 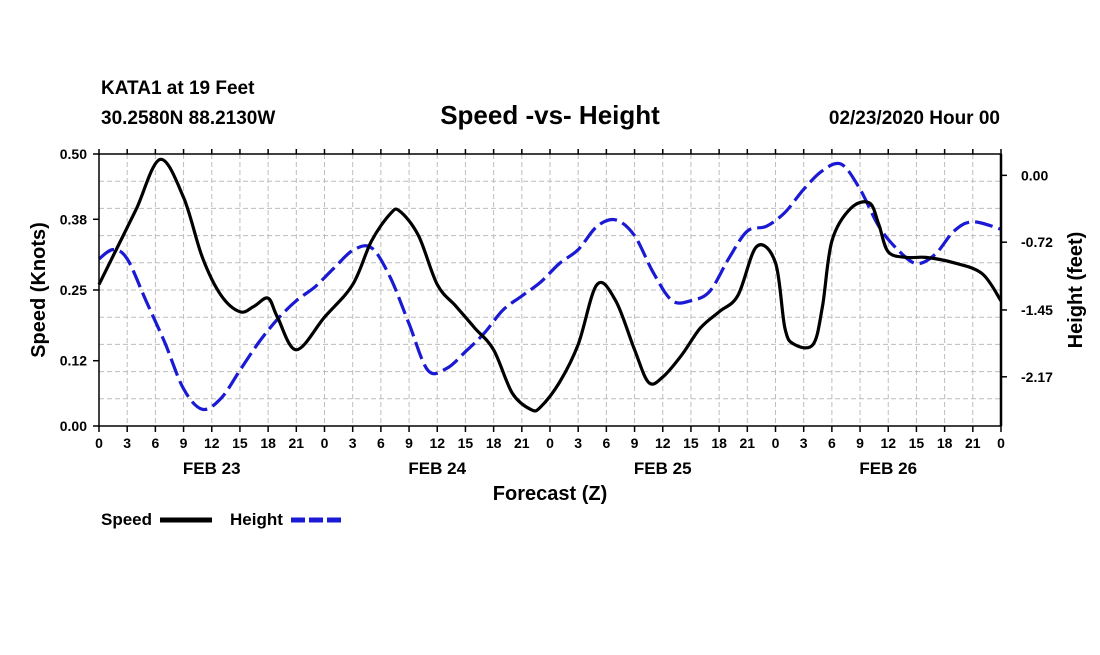 I want to click on date-label: FEB 26, so click(x=888, y=468).